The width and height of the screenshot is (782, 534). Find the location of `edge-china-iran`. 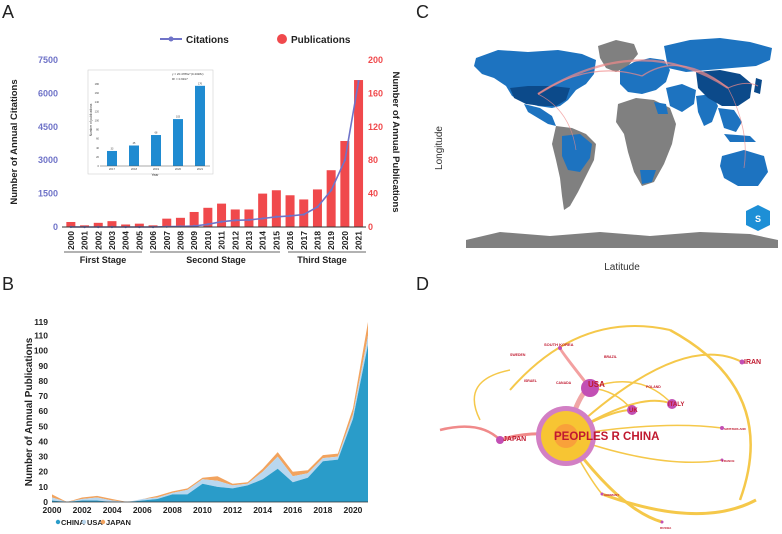

edge-china-iran is located at coordinates (654, 395).